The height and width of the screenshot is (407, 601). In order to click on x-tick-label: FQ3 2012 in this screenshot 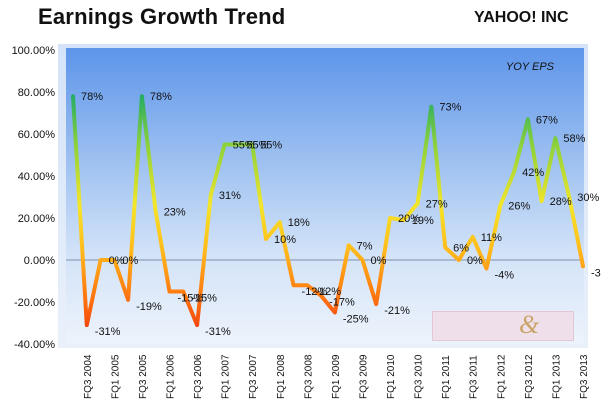, I will do `click(529, 376)`.